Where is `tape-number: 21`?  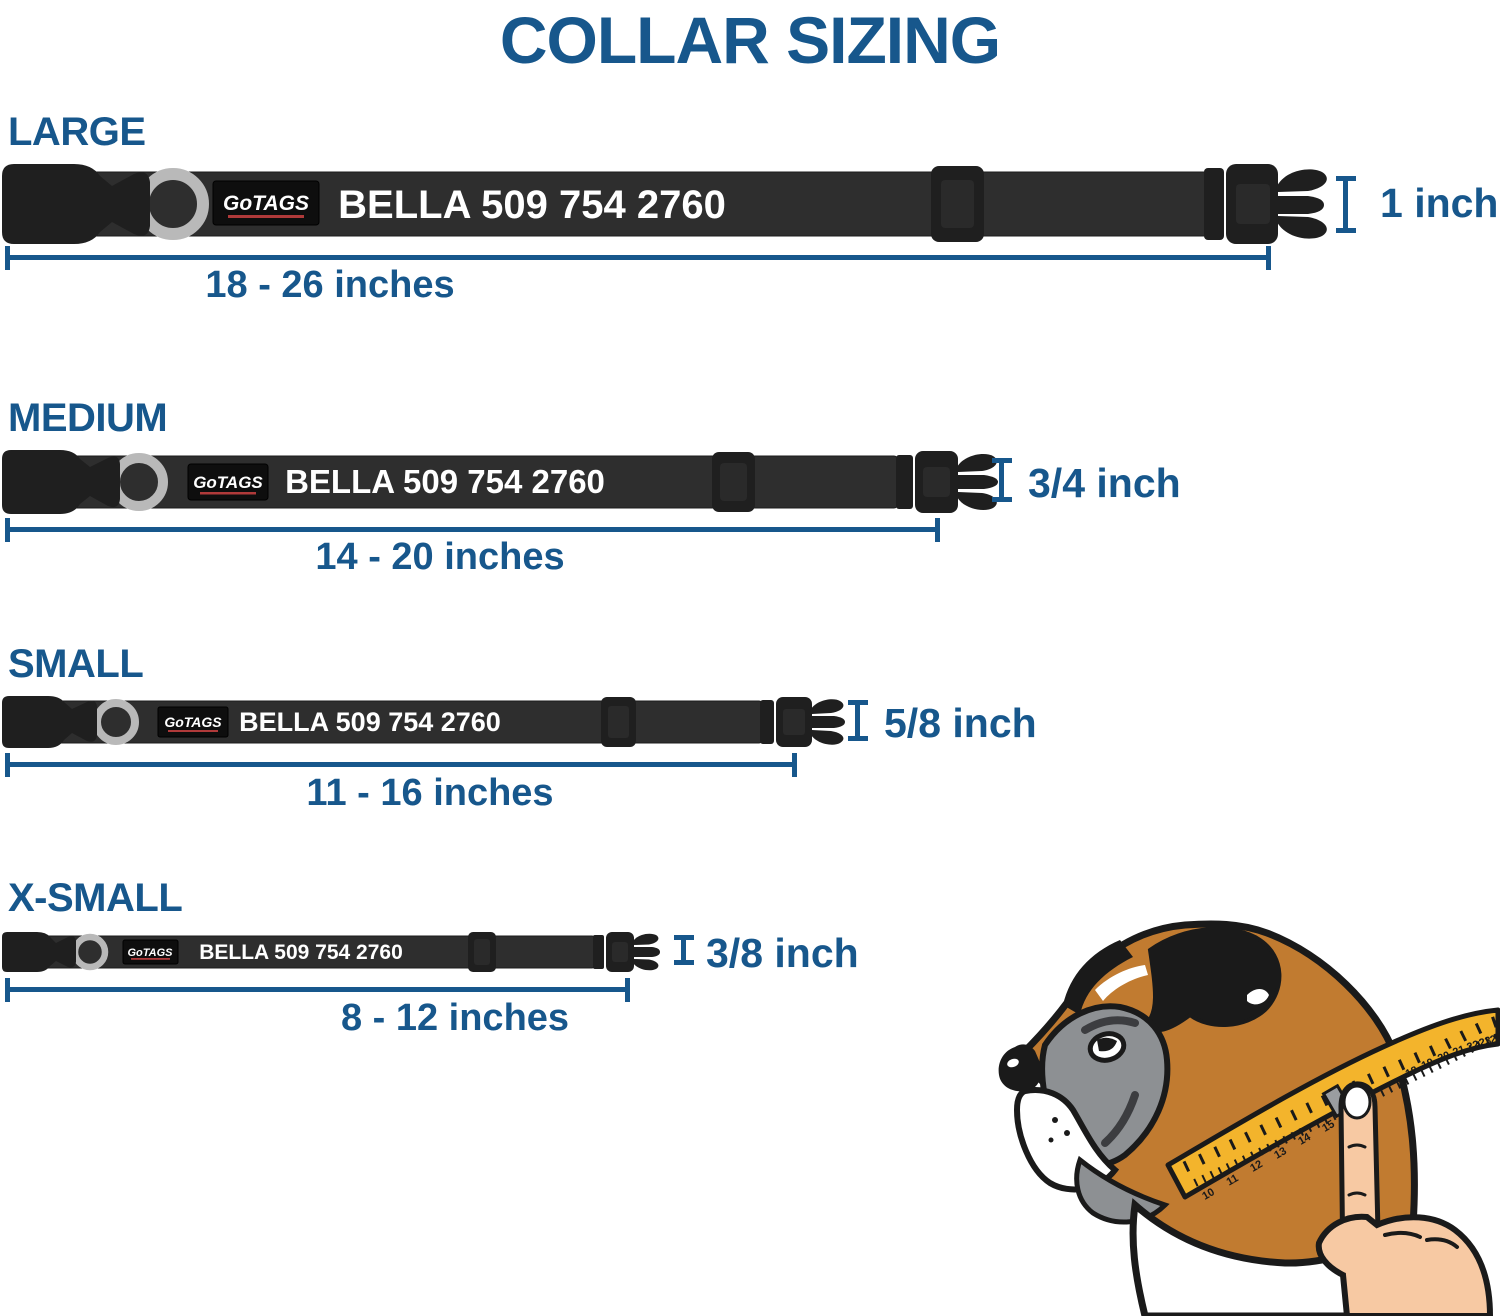 tape-number: 21 is located at coordinates (1459, 1050).